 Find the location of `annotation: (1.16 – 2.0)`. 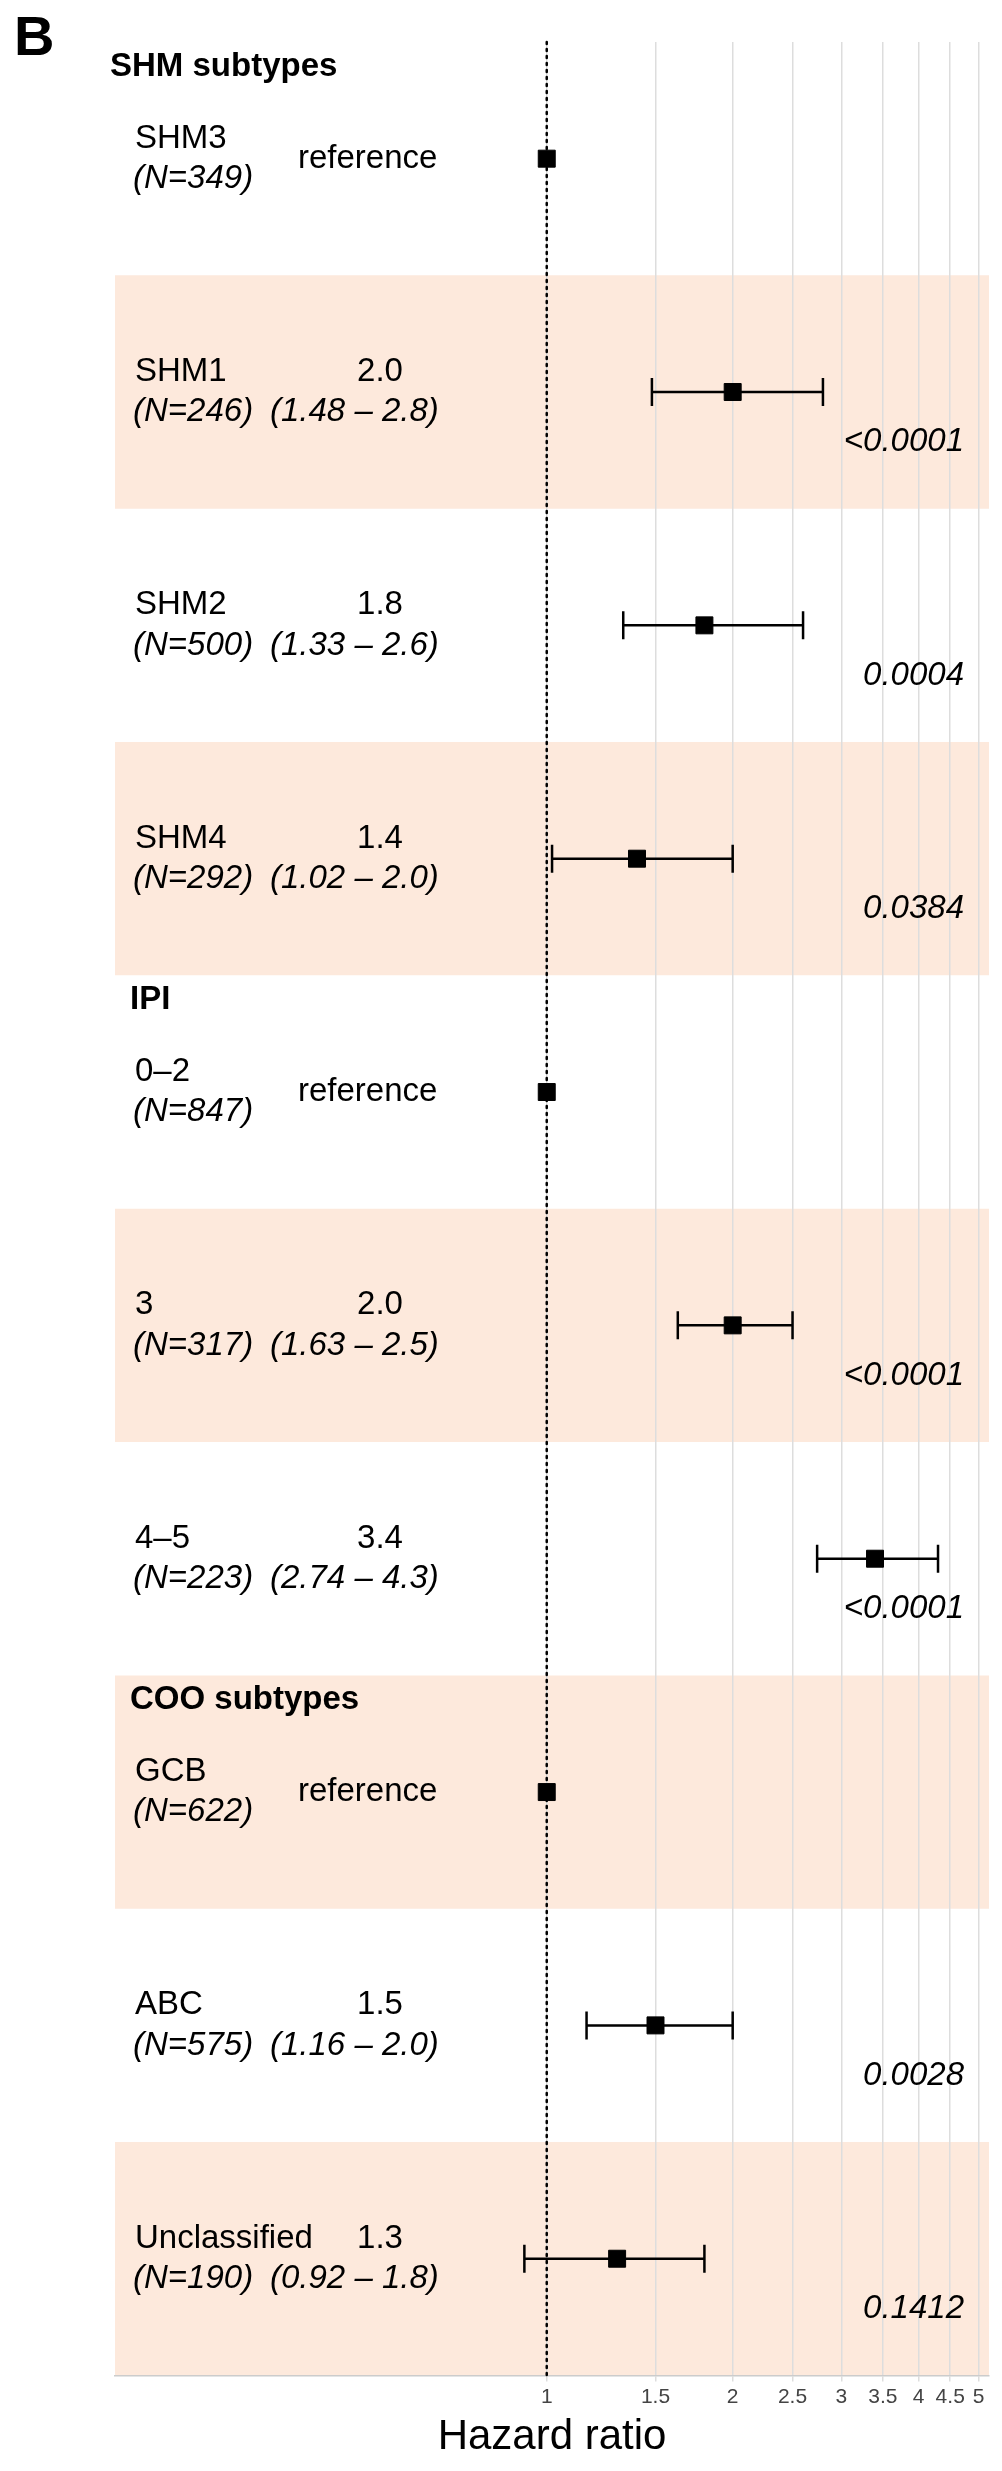

annotation: (1.16 – 2.0) is located at coordinates (354, 2043).